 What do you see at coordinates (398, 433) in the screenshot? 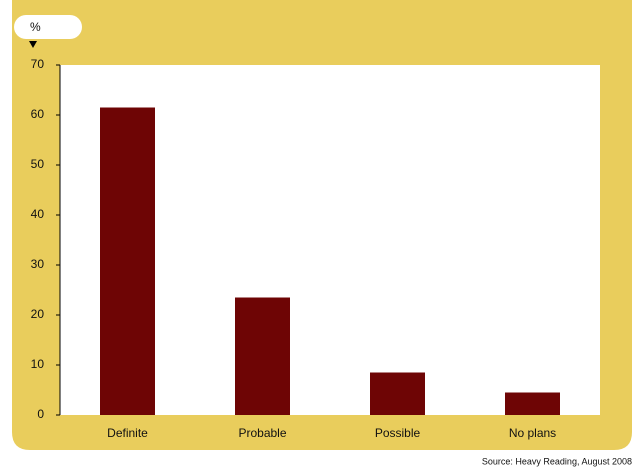
I see `x-tick-label: Possible` at bounding box center [398, 433].